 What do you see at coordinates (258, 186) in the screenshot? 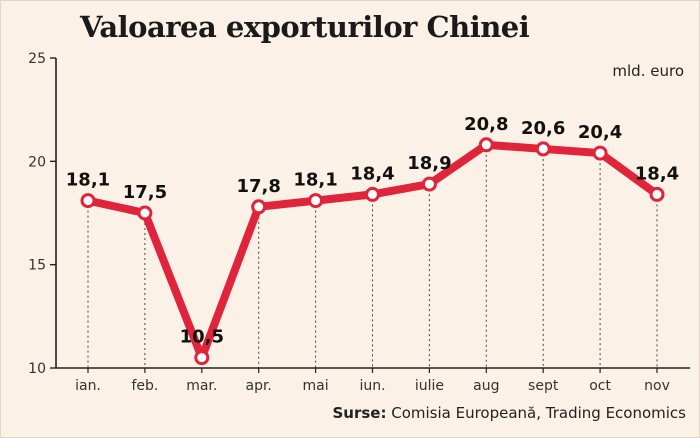
I see `data-label: 17,8` at bounding box center [258, 186].